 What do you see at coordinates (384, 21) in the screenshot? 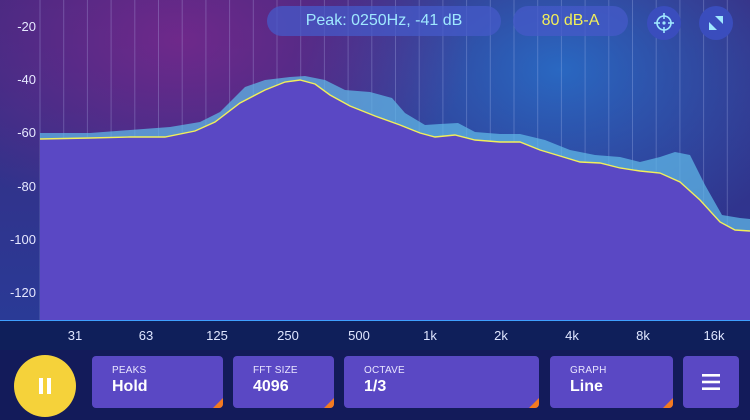
I see `peak-readout: Peak: 0250Hz, -41 dB` at bounding box center [384, 21].